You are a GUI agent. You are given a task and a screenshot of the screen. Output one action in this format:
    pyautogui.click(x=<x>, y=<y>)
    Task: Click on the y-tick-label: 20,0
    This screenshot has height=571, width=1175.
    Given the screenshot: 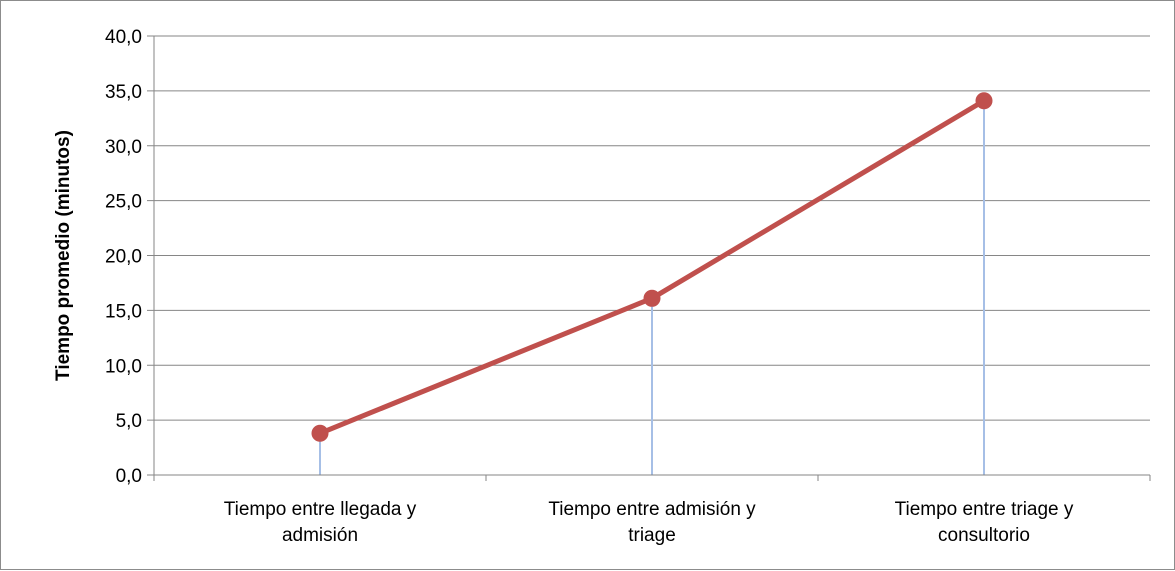 What is the action you would take?
    pyautogui.click(x=123, y=257)
    